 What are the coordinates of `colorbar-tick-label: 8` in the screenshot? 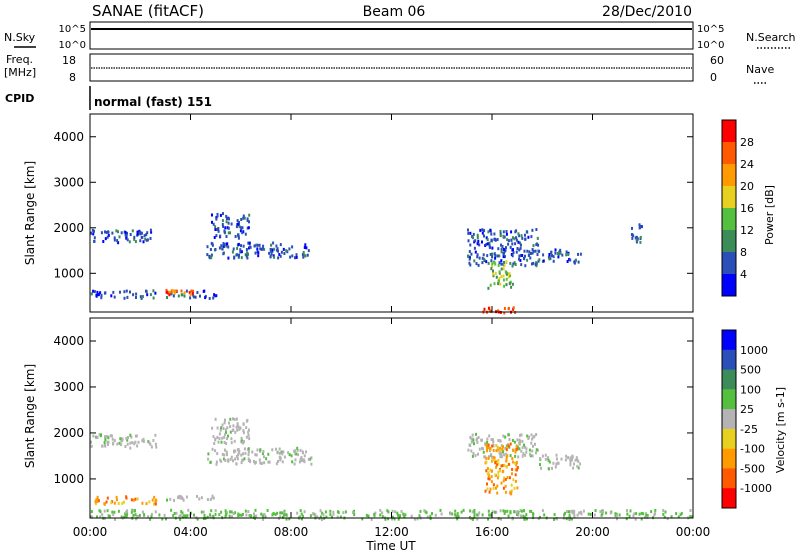 It's located at (743, 252).